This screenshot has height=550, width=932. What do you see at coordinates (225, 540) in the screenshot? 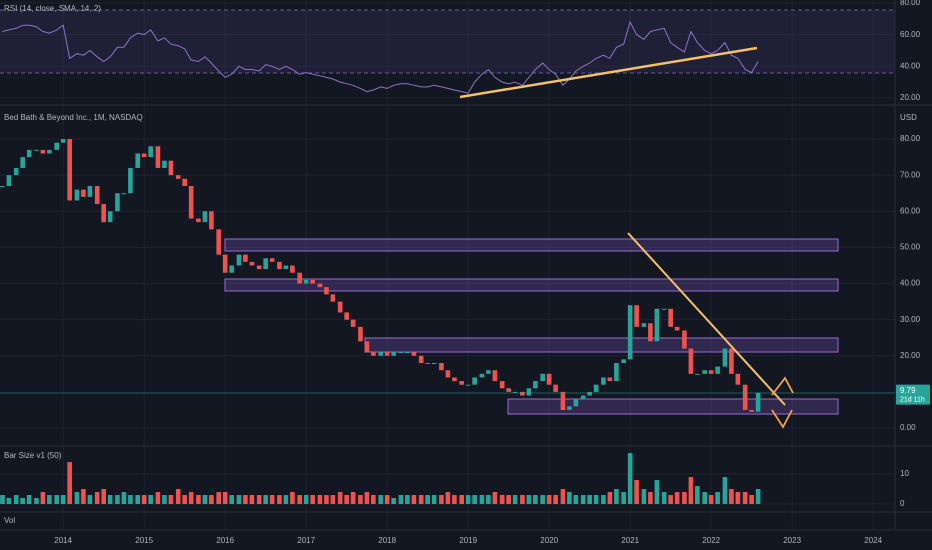
I see `x-tick-label: 2016` at bounding box center [225, 540].